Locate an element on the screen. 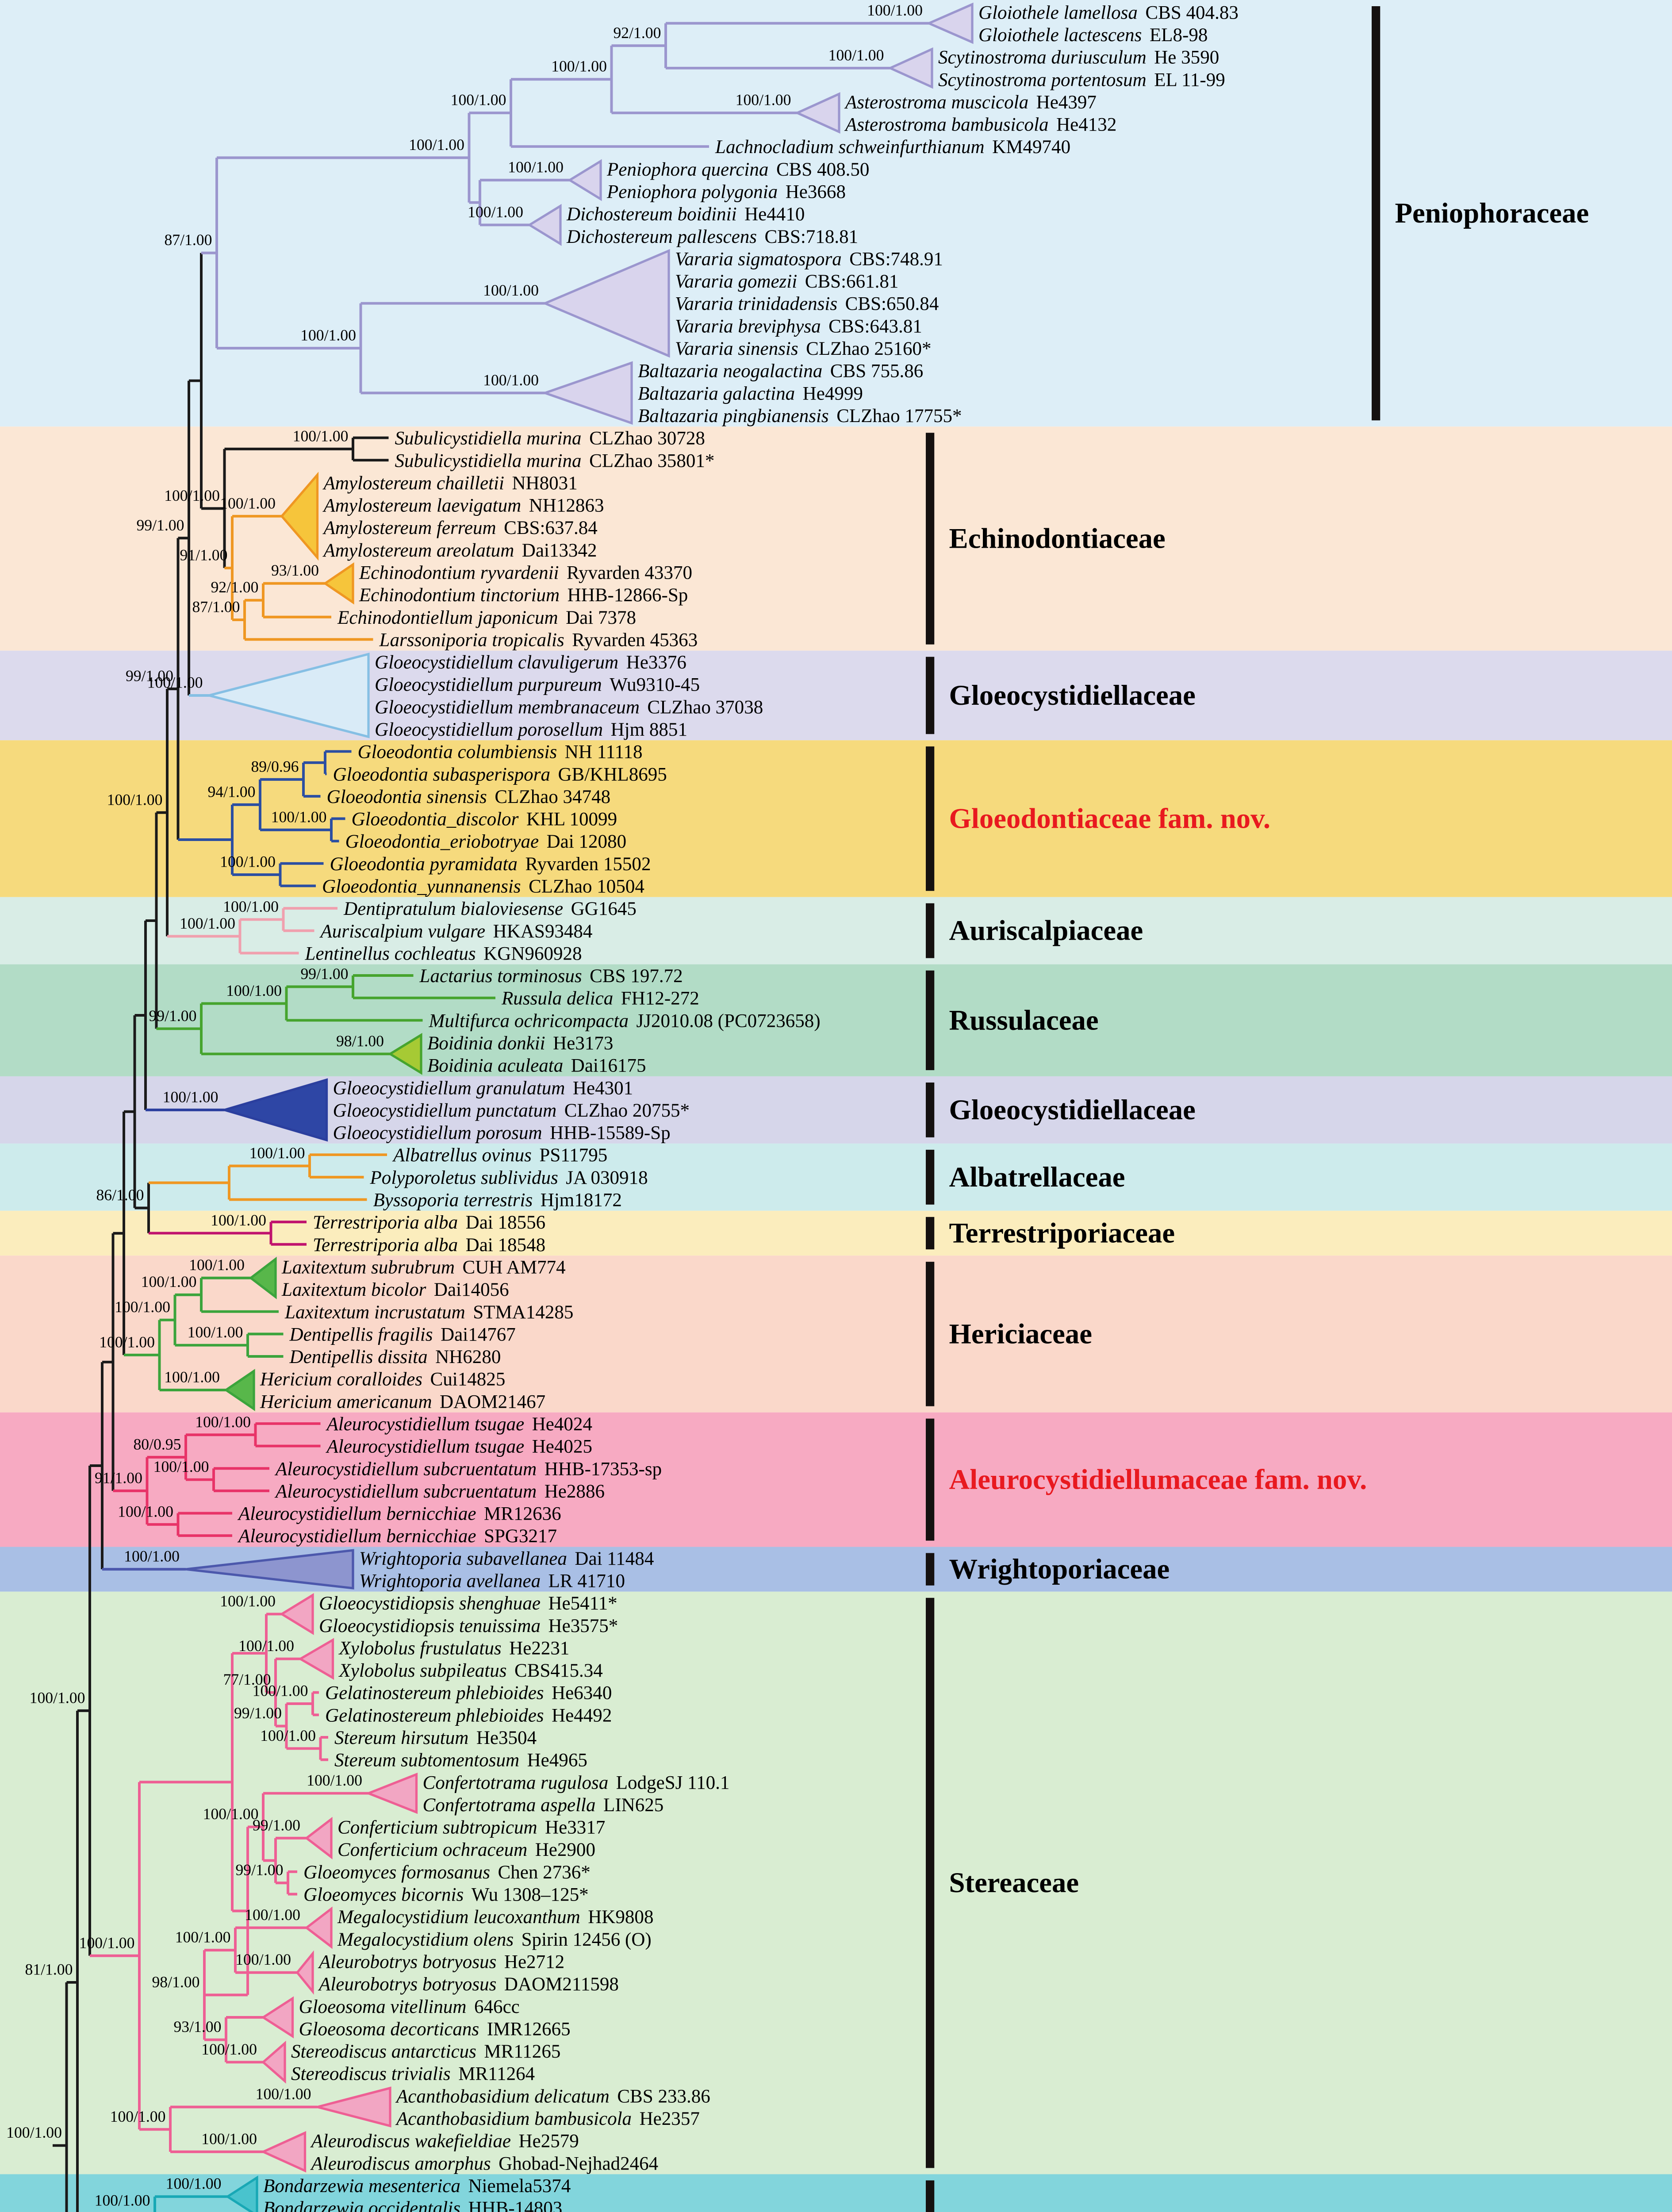  taxon-label: Aleurocystidiellum tsugae He4024 is located at coordinates (460, 1424).